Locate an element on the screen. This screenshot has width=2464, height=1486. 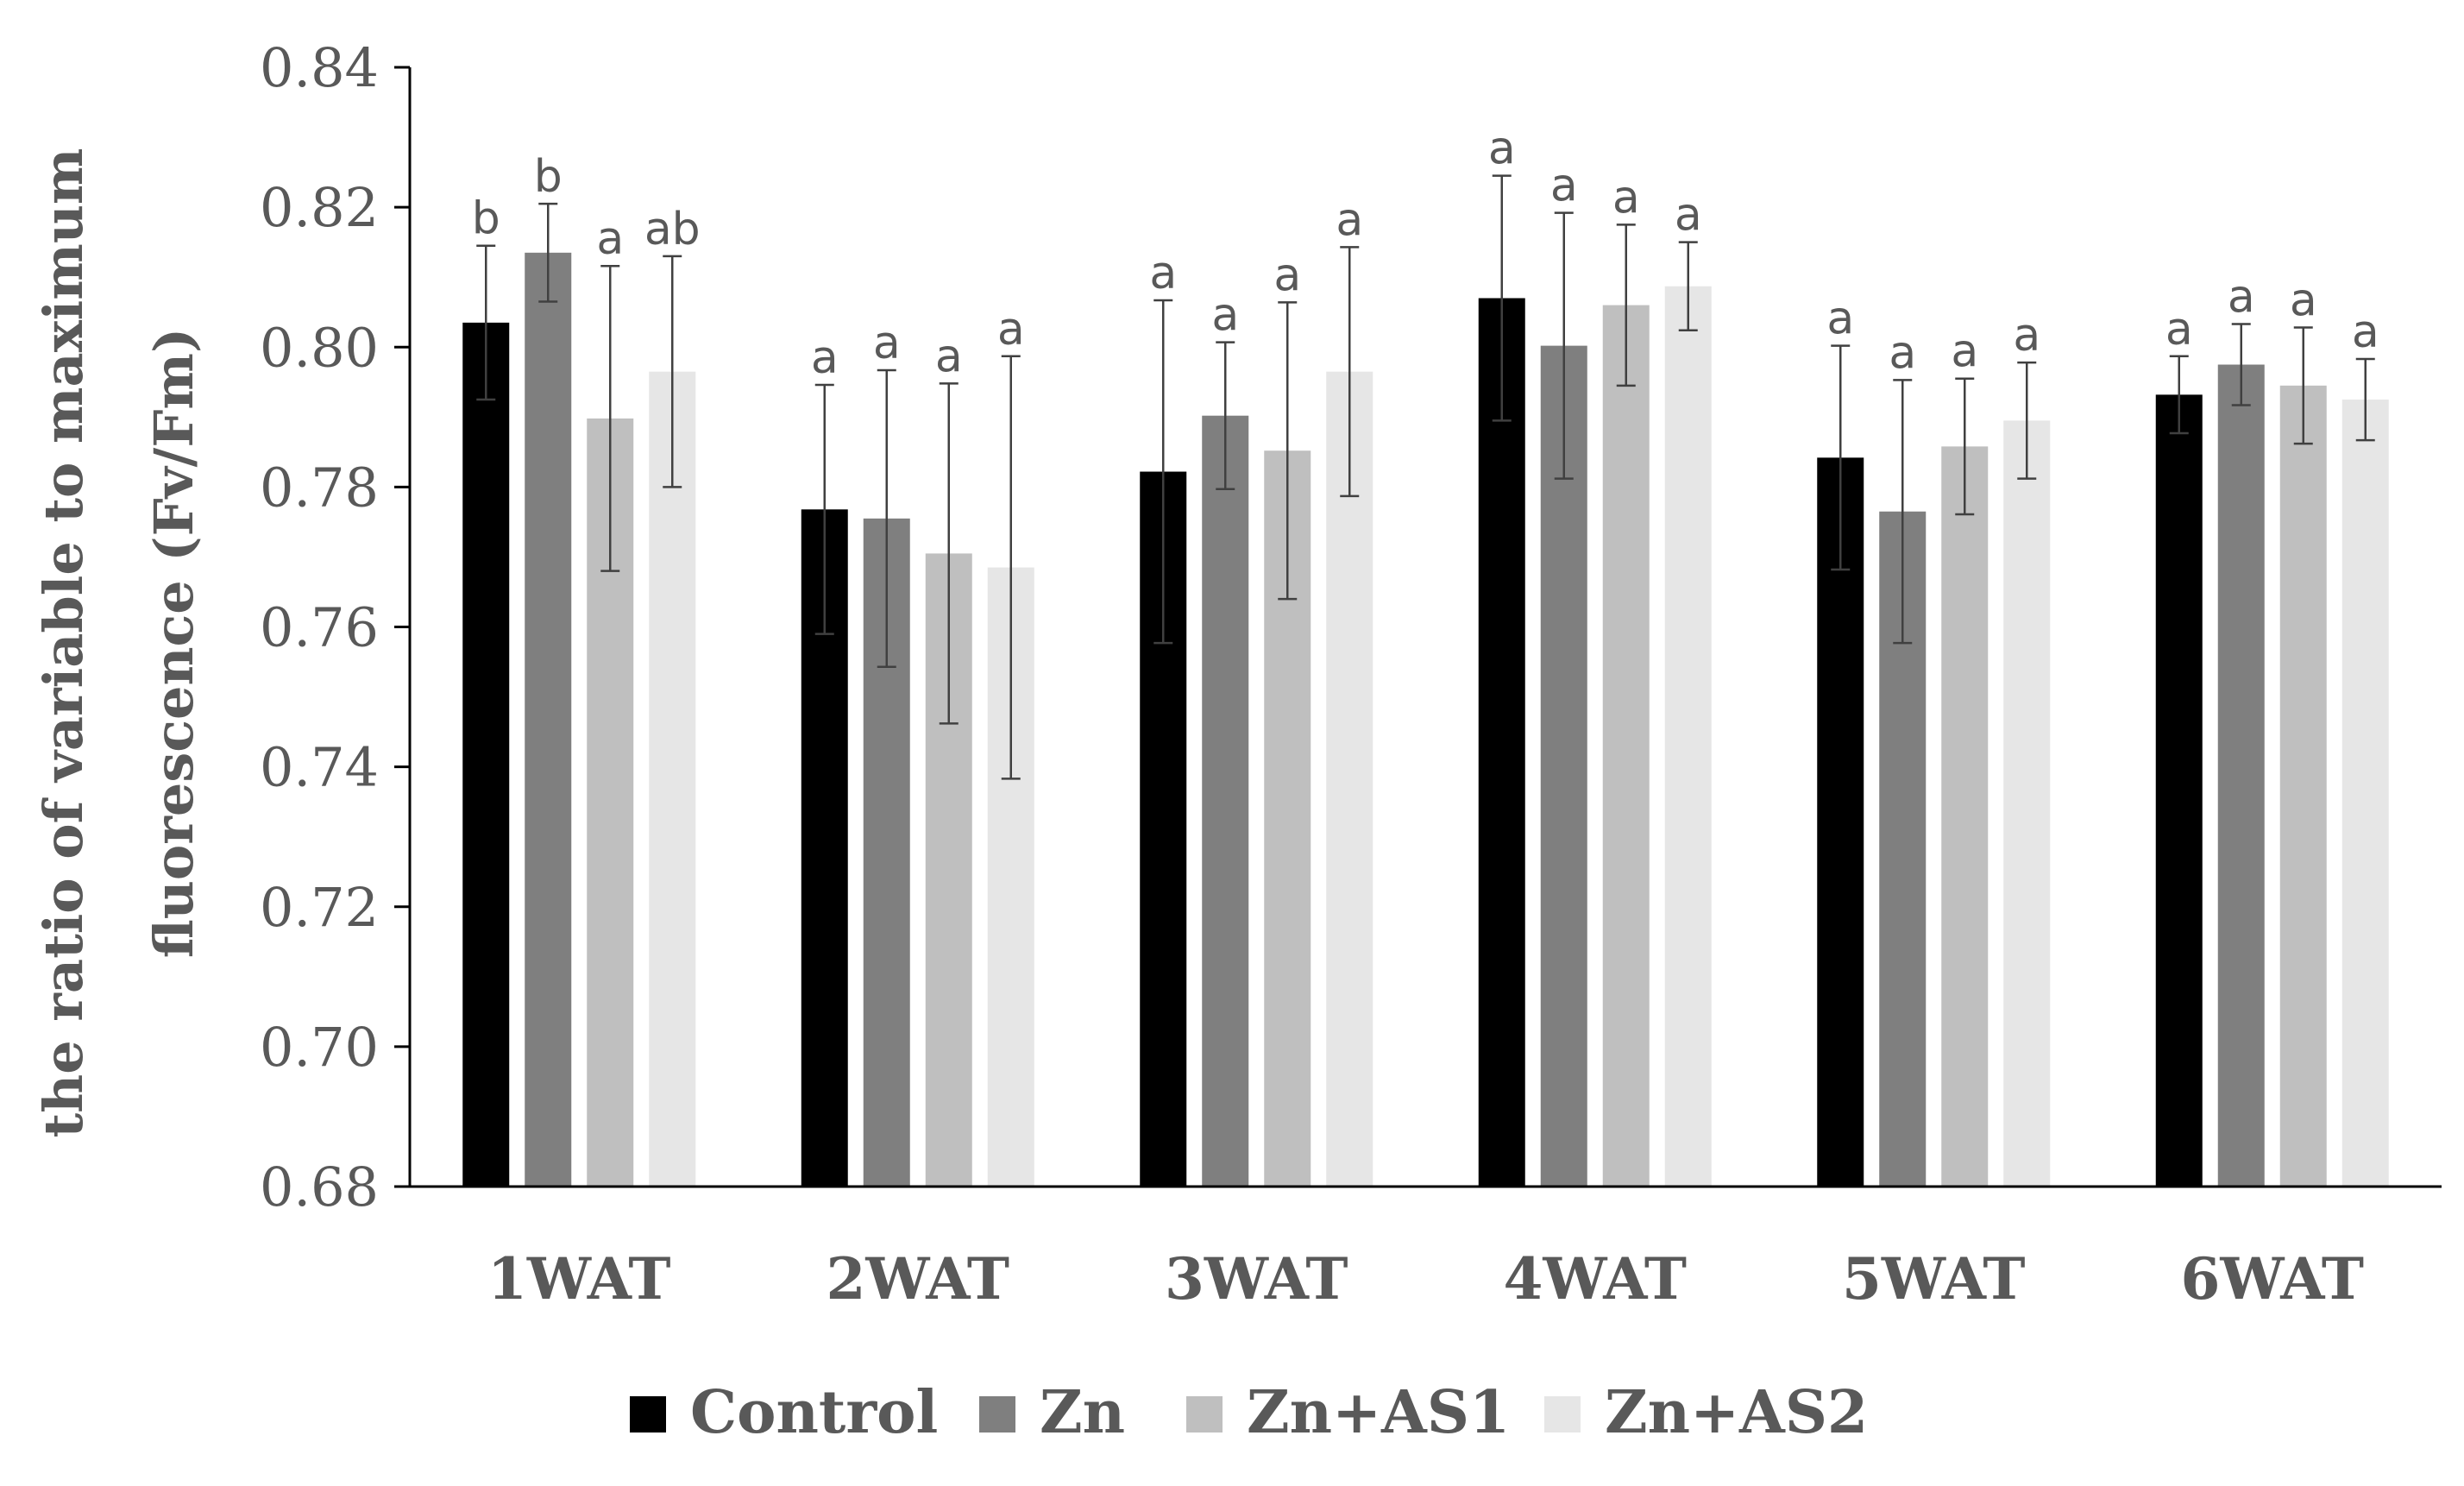
y-axis-ticks: 0.68 0.70 0.72 0.74 0.76 0.78 0.80 0.82 0.84 is located at coordinates (335, 627).